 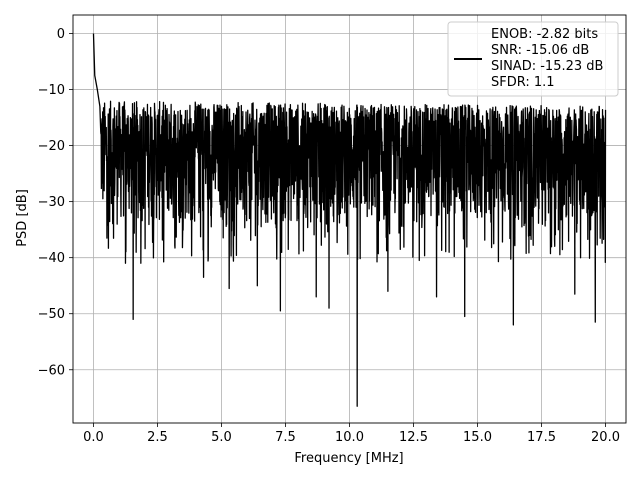 I want to click on x-tick-label: 15.0, so click(x=477, y=437).